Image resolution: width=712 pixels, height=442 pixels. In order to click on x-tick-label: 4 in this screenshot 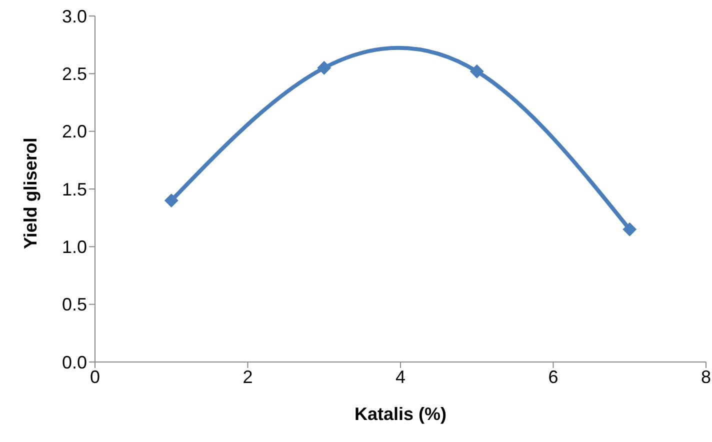, I will do `click(400, 376)`.